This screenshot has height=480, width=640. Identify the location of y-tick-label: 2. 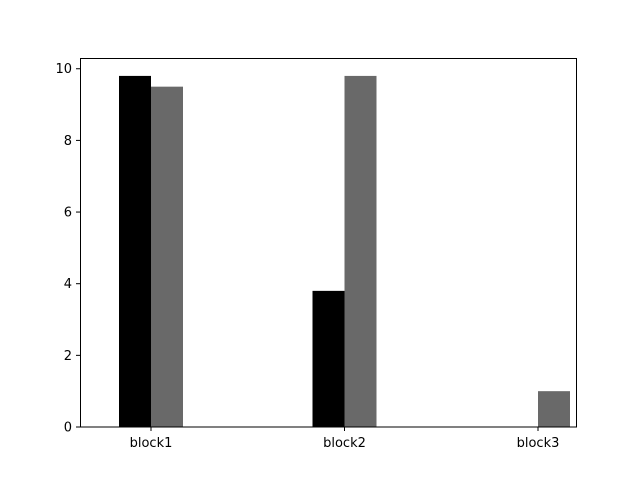
(68, 356).